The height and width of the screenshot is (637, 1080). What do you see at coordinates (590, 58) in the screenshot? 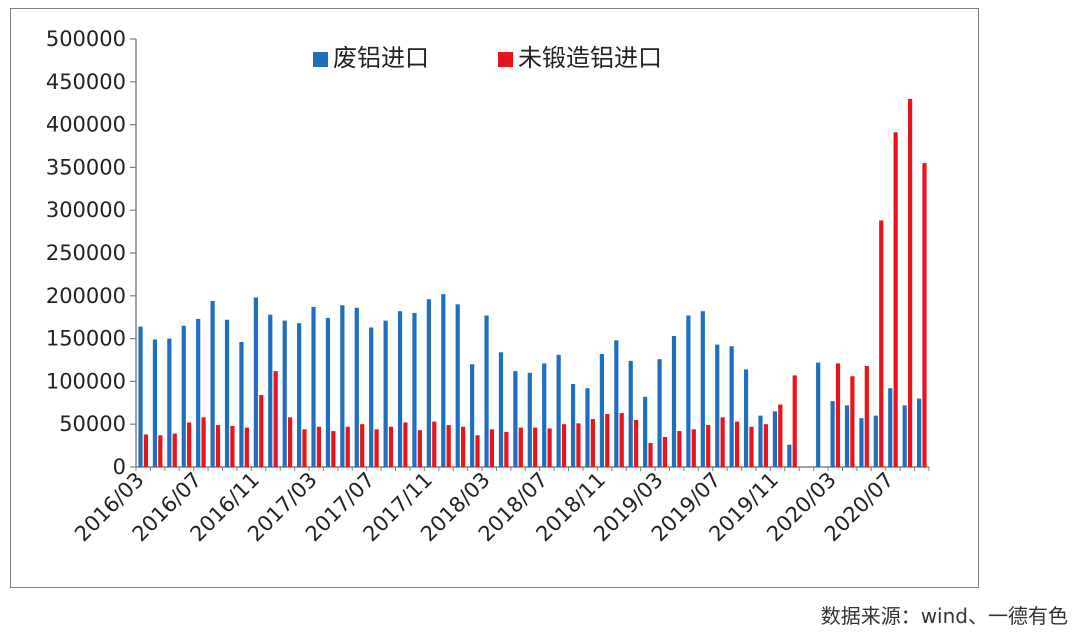
I see `legend-label-unwrought-aluminum: 未锻造铝进口` at bounding box center [590, 58].